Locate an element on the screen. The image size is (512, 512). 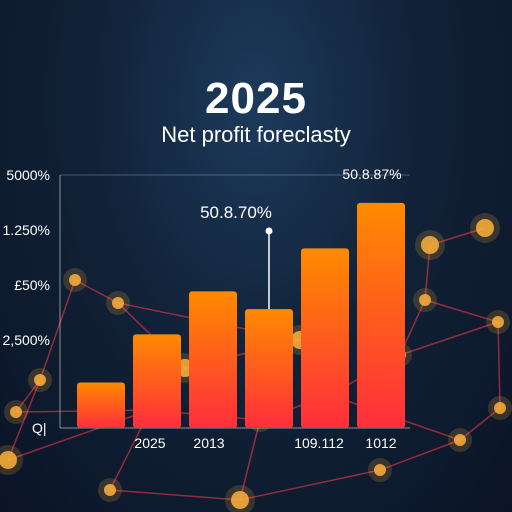
data-label: 50.8.87% is located at coordinates (371, 174).